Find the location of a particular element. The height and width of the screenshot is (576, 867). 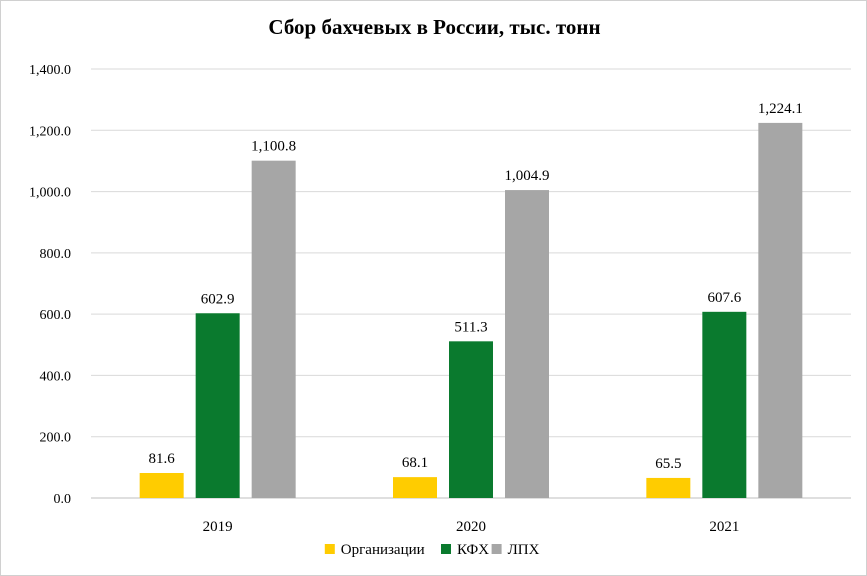

y-tick-label: 200.0 is located at coordinates (56, 438).